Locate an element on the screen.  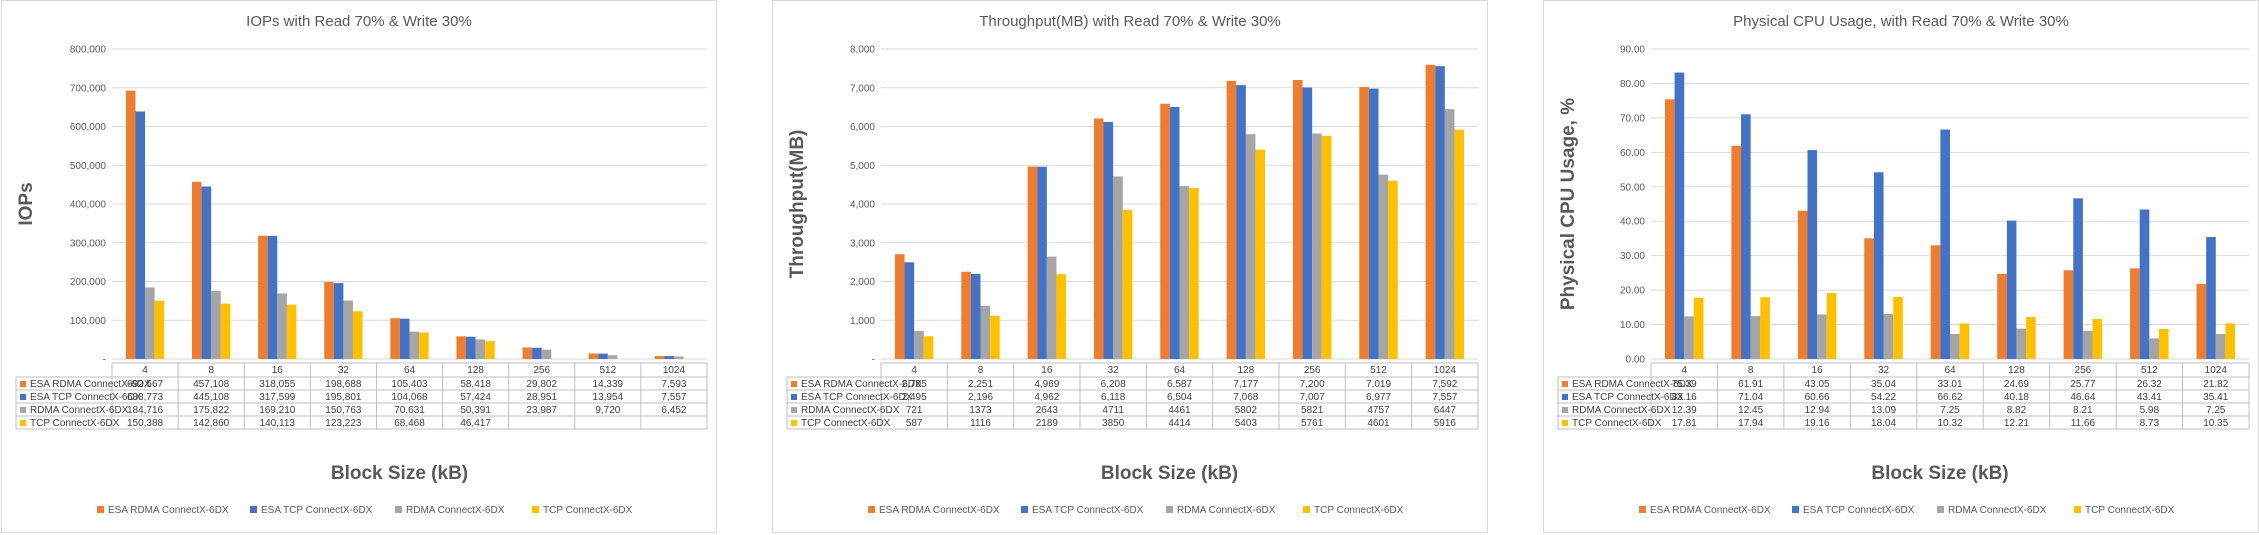
data-label: 13,954 is located at coordinates (608, 397).